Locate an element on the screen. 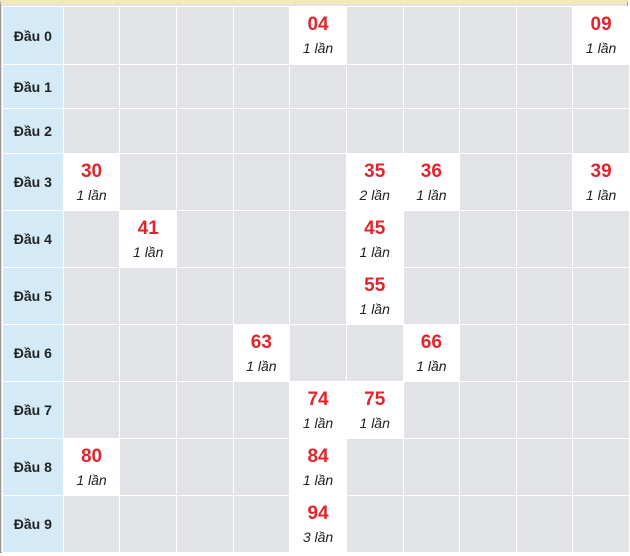 This screenshot has height=556, width=630. number-value: 30 is located at coordinates (91, 171).